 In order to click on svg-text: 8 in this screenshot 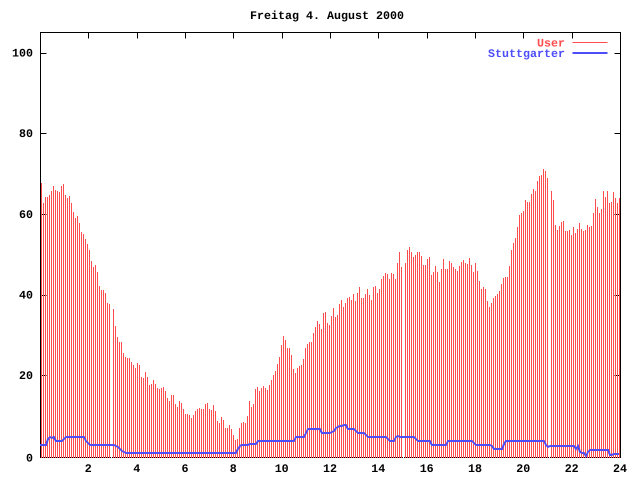, I will do `click(233, 469)`.